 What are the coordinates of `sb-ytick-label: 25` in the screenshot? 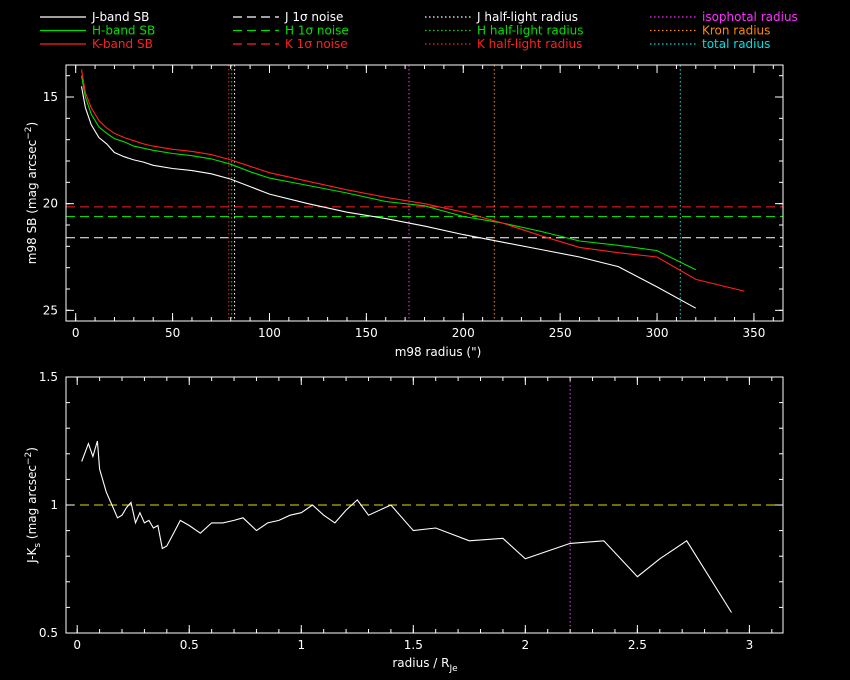 It's located at (50, 310).